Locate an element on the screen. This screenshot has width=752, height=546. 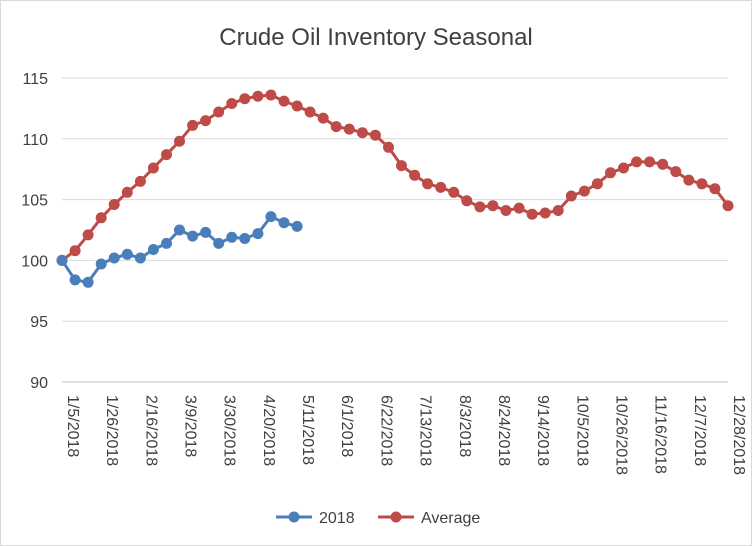
y-tick-label: 90 is located at coordinates (39, 383).